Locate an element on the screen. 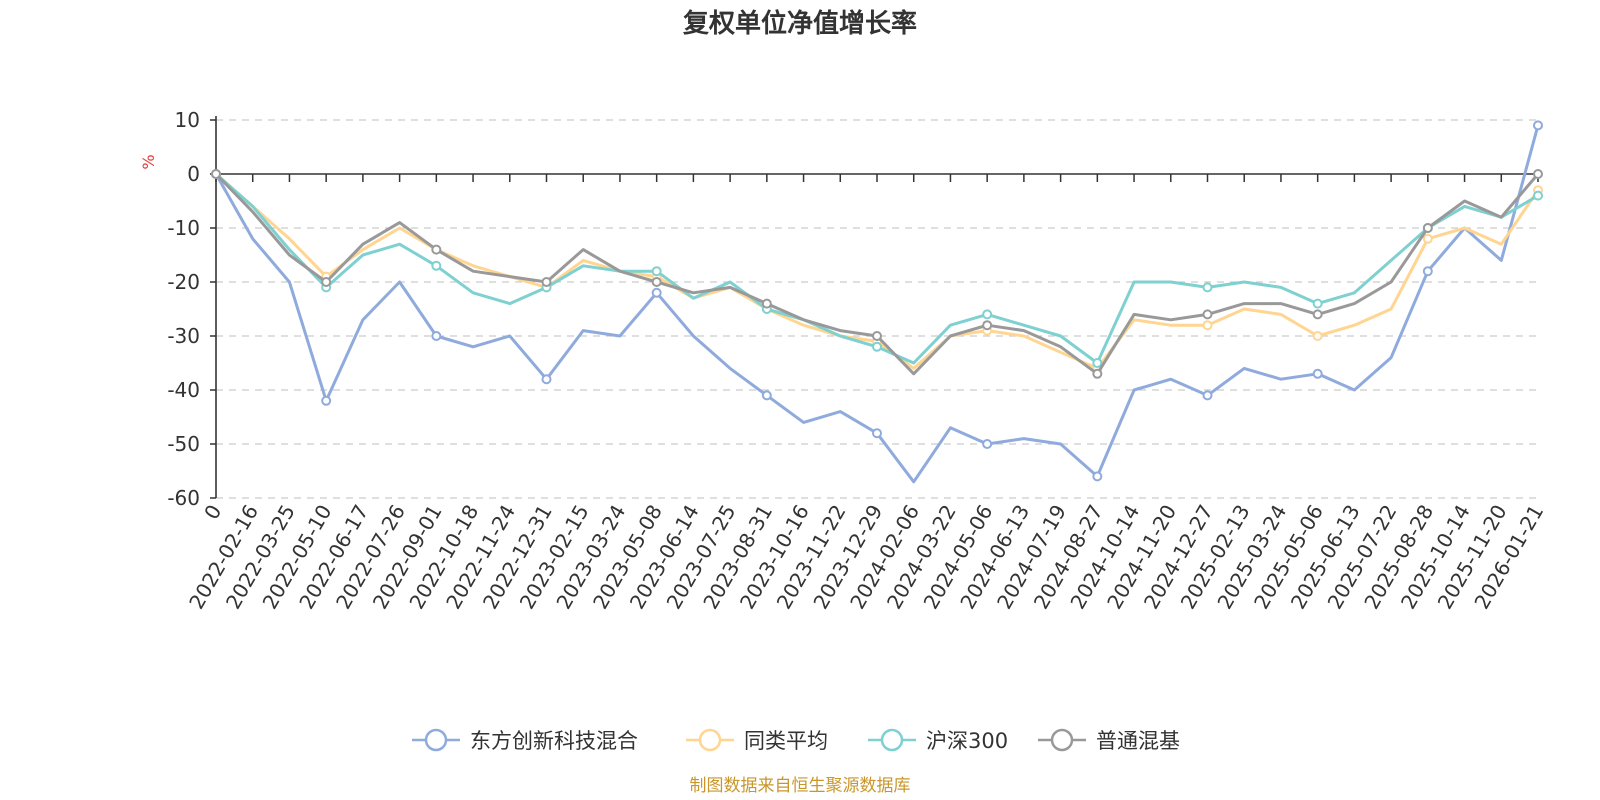  legend-label: 普通混基 is located at coordinates (1138, 741).